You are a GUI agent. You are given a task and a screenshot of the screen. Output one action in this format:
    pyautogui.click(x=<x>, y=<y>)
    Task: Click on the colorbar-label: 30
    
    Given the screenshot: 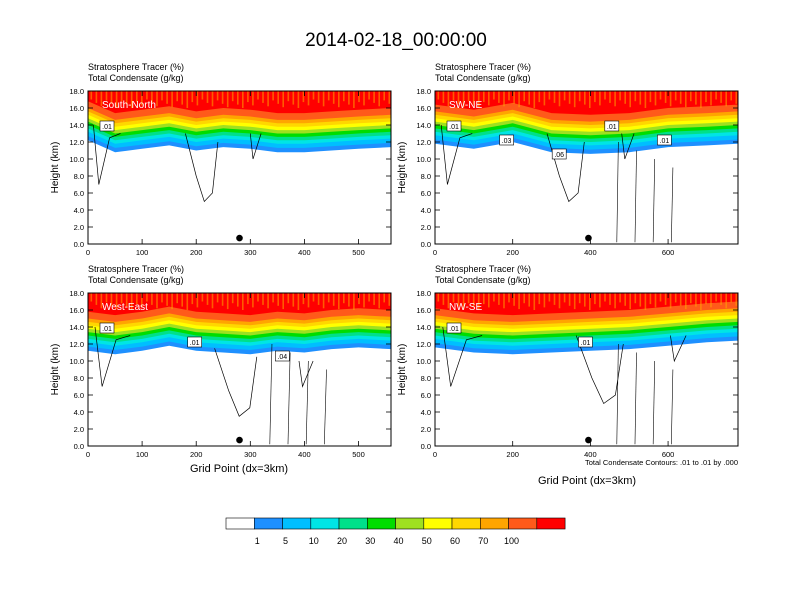 What is the action you would take?
    pyautogui.click(x=370, y=541)
    